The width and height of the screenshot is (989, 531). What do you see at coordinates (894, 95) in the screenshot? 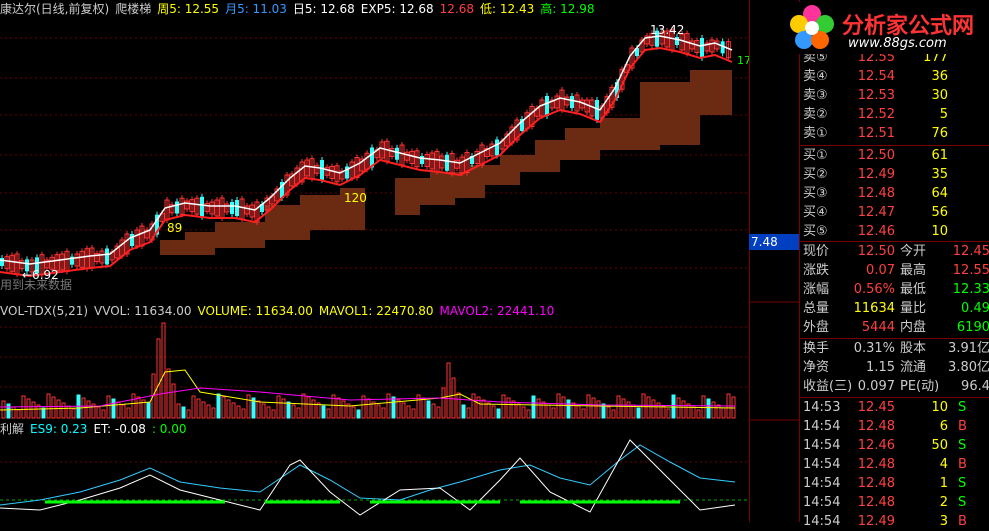
I see `ask-row: 卖③ 12.53 30` at bounding box center [894, 95].